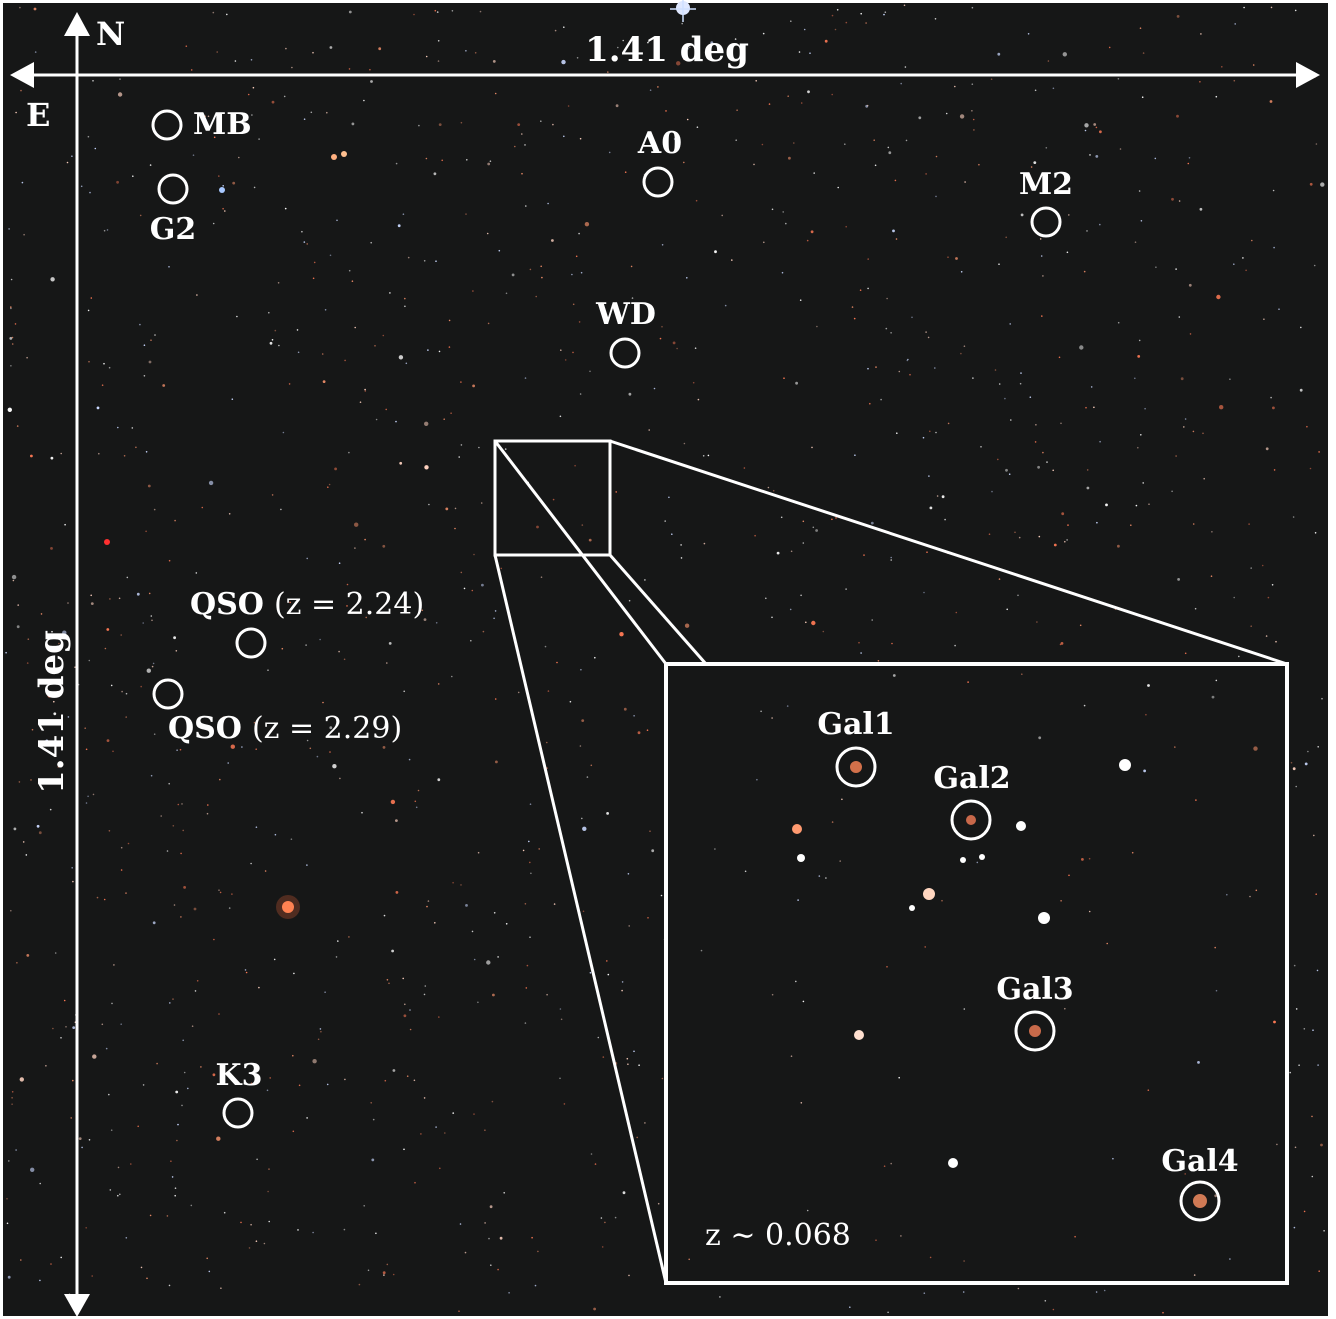 The width and height of the screenshot is (1336, 1319). I want to click on label-qso1: QSO (z = 2.24), so click(307, 604).